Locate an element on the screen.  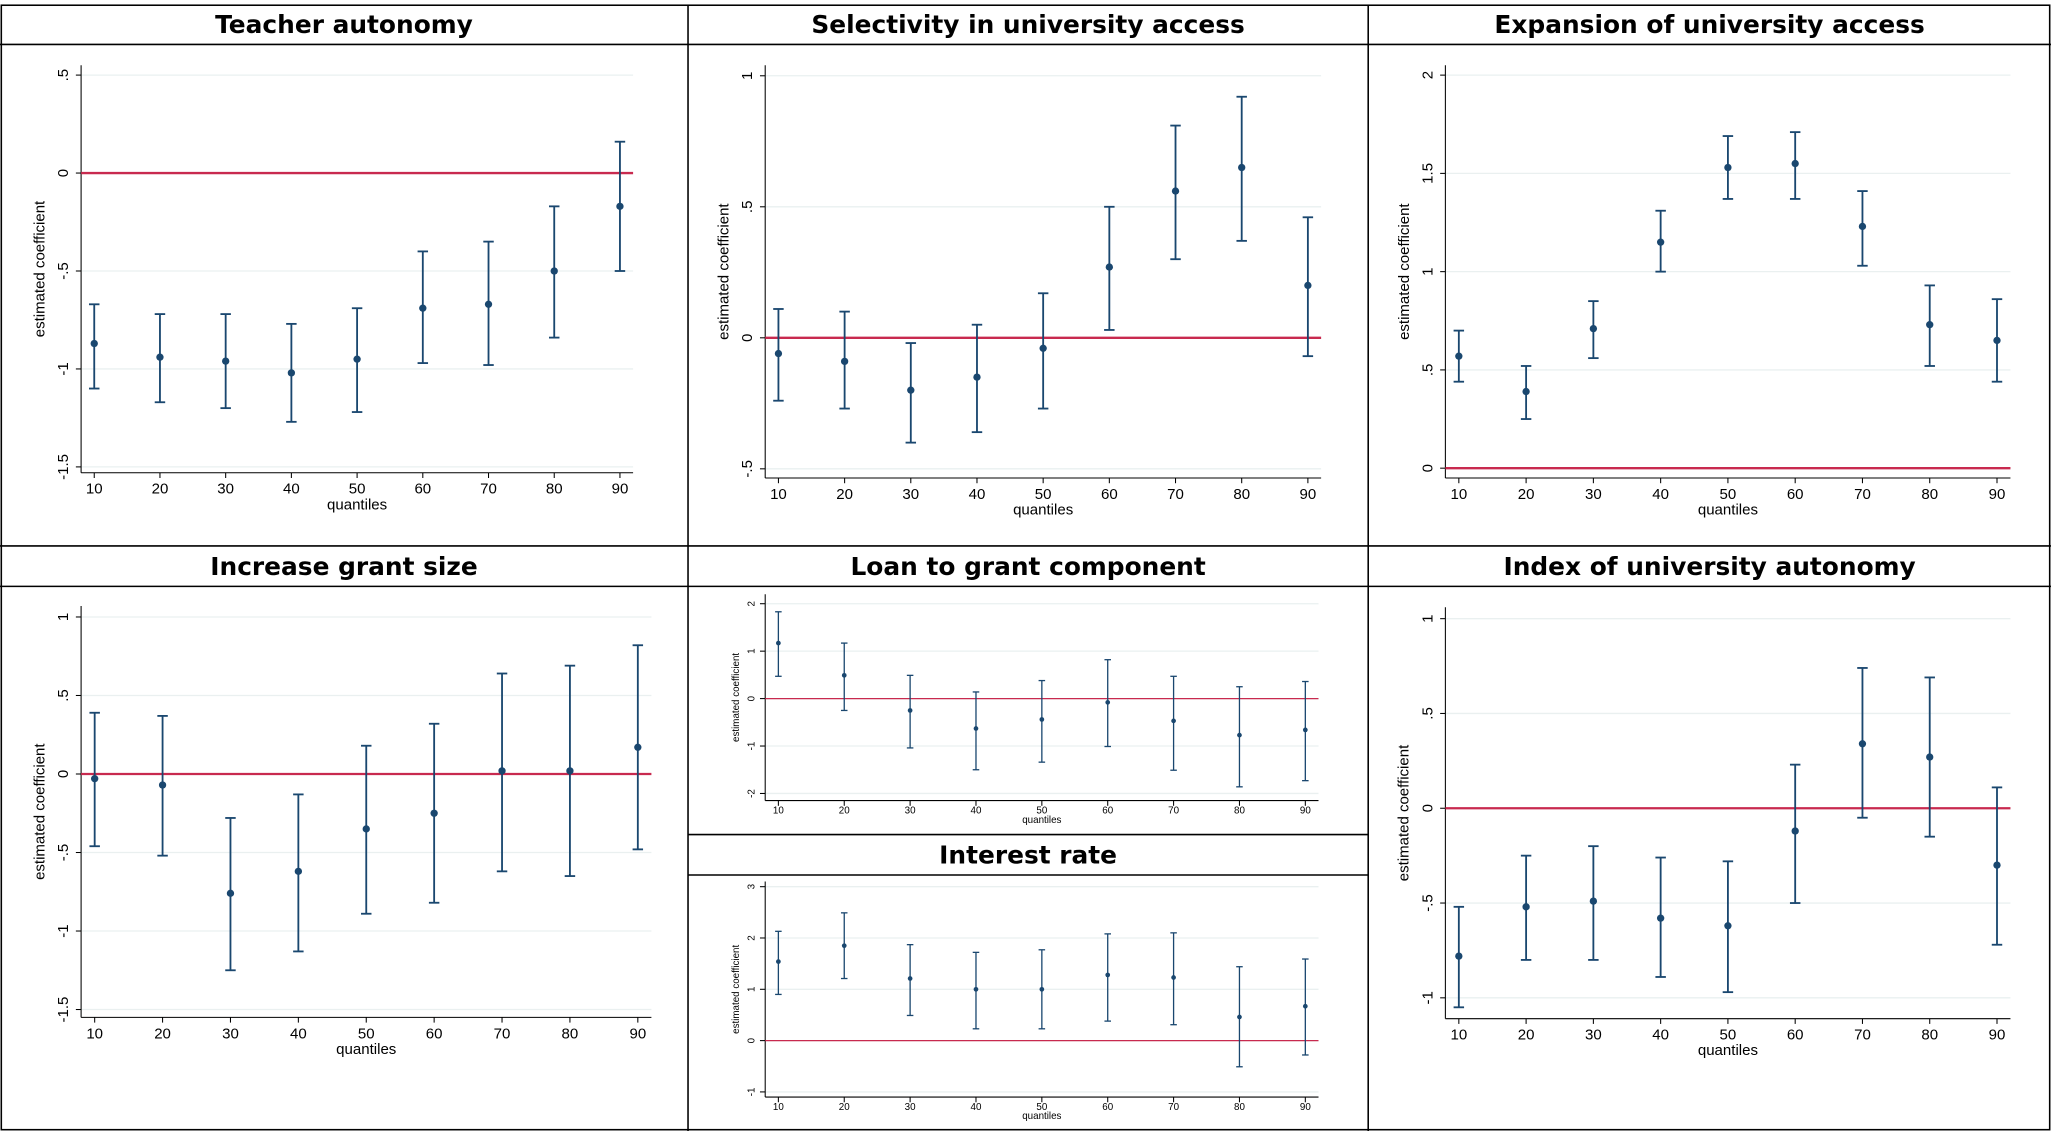
chart-title: Loan to grant component is located at coordinates (1027, 566).